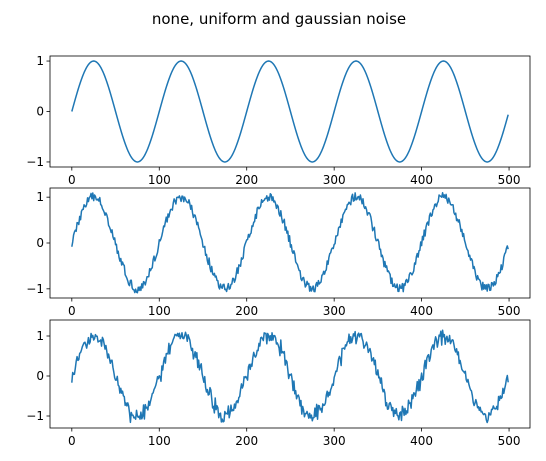  I want to click on figure-title: none, uniform and gaussian noise, so click(279, 19).